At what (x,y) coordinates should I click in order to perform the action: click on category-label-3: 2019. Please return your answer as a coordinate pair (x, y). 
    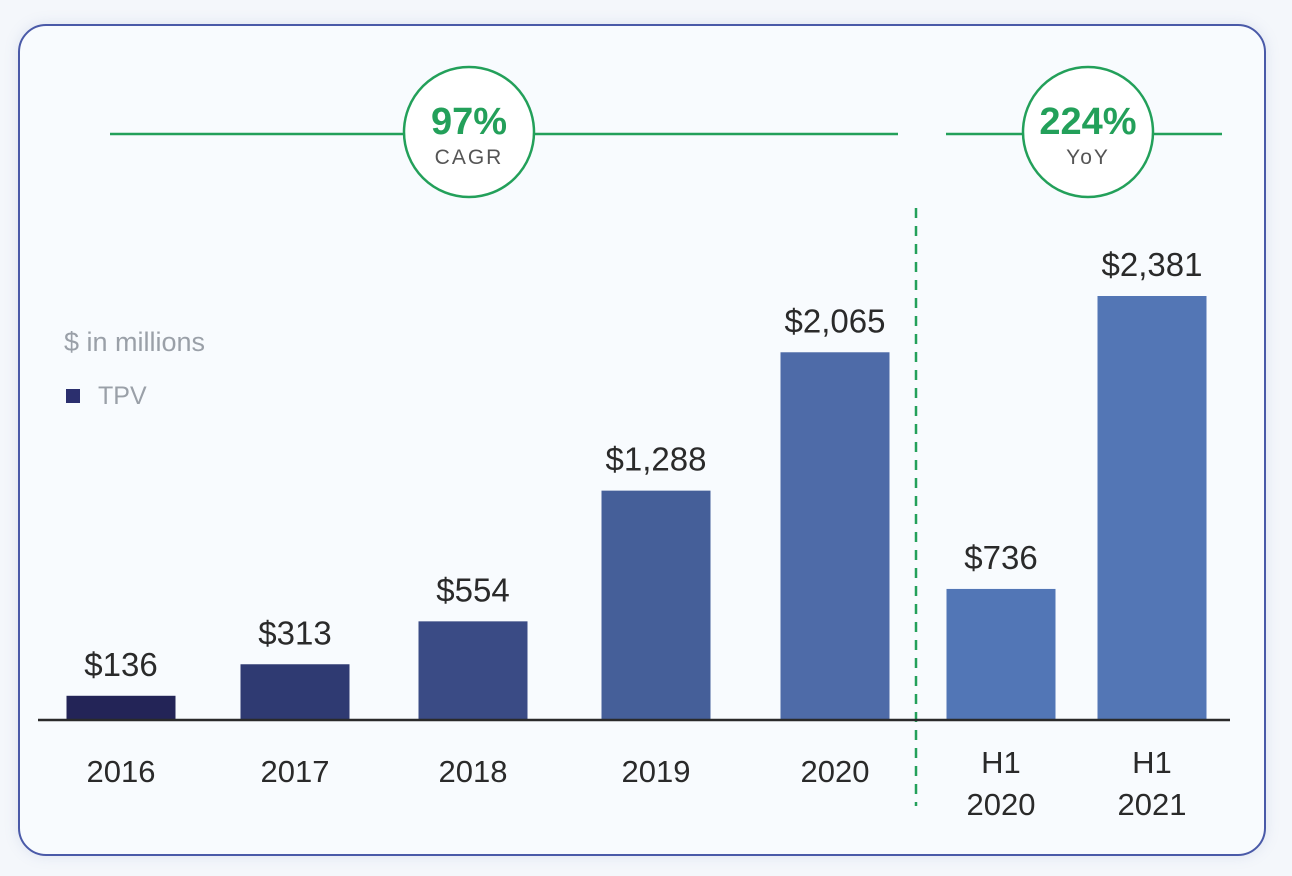
    Looking at the image, I should click on (656, 771).